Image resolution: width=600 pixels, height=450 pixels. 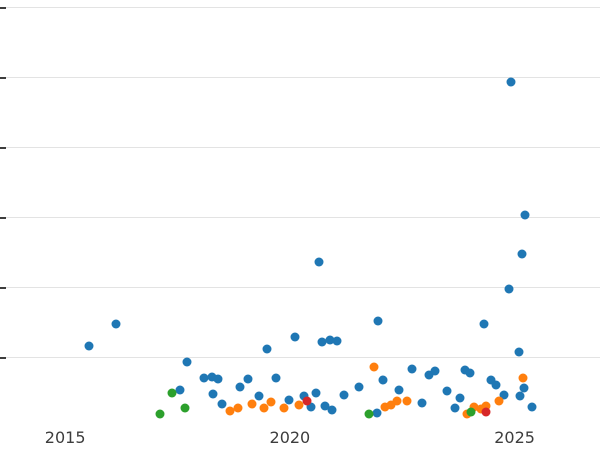 What do you see at coordinates (514, 437) in the screenshot?
I see `x-tick-label: 2025` at bounding box center [514, 437].